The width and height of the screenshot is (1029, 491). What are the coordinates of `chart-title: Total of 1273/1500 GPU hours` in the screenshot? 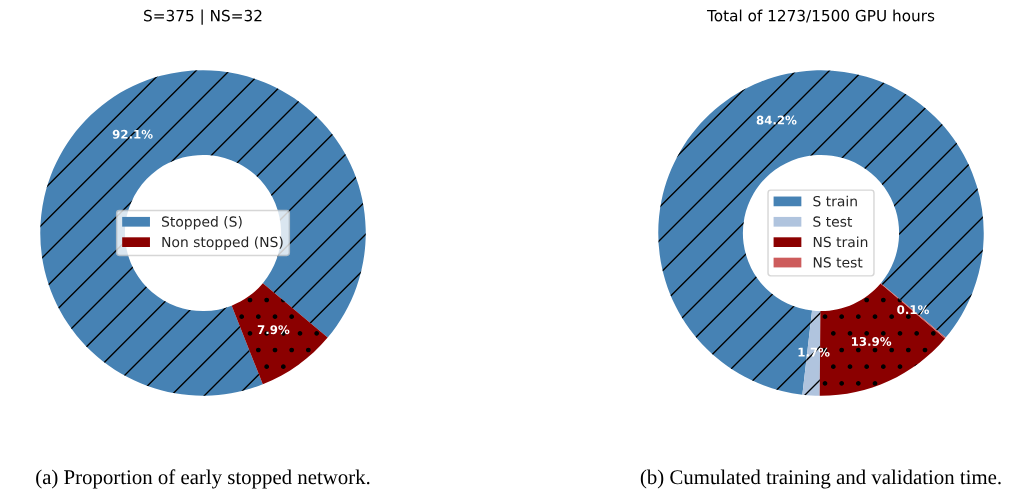 It's located at (820, 16).